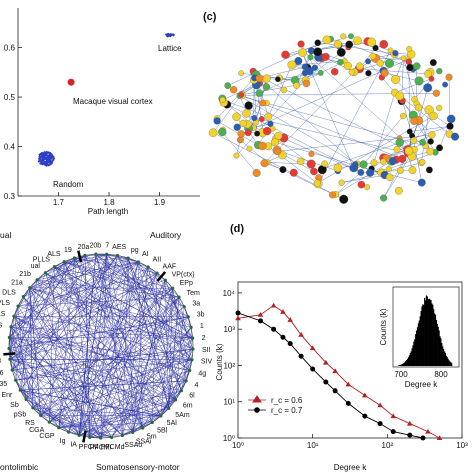  What do you see at coordinates (170, 266) in the screenshot?
I see `circle-node-label: AAF` at bounding box center [170, 266].